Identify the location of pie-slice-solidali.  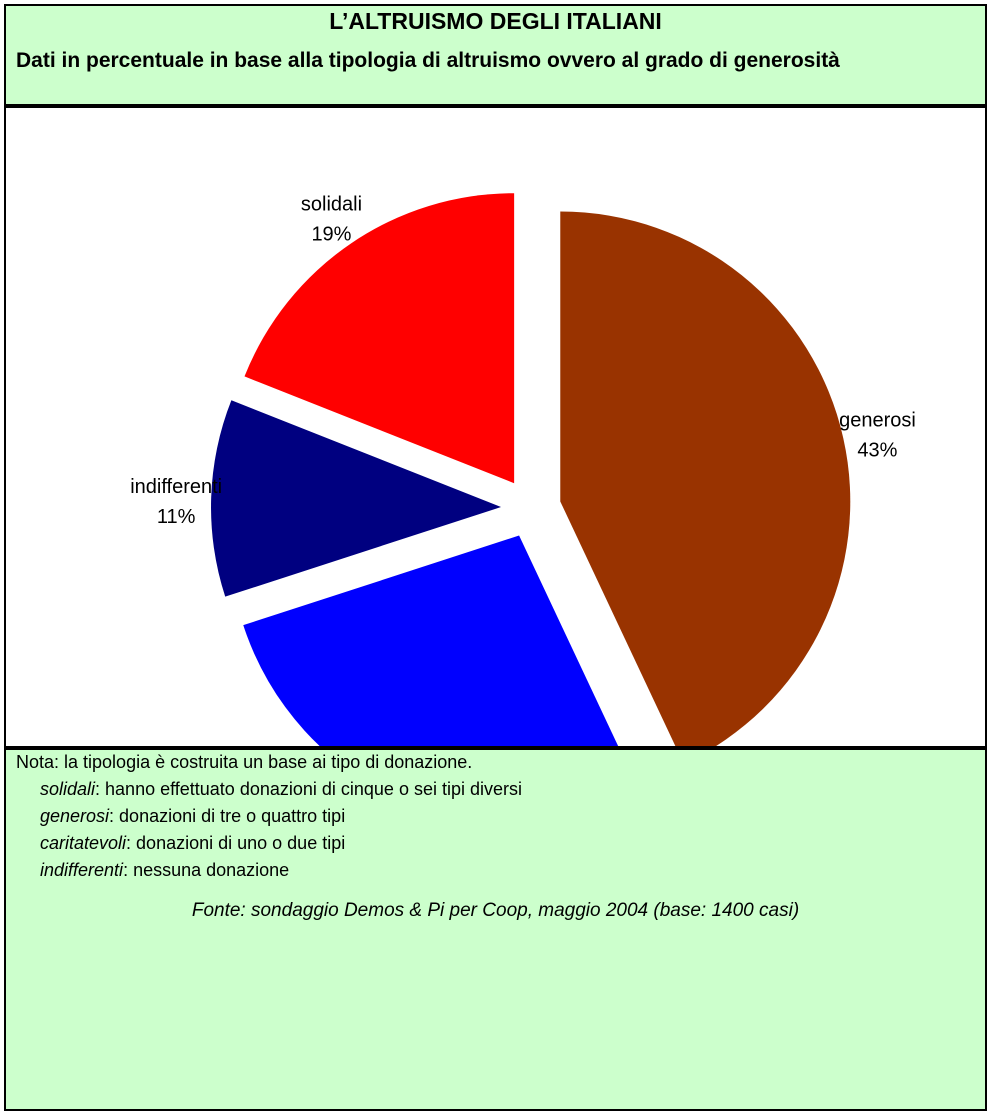
(379, 338).